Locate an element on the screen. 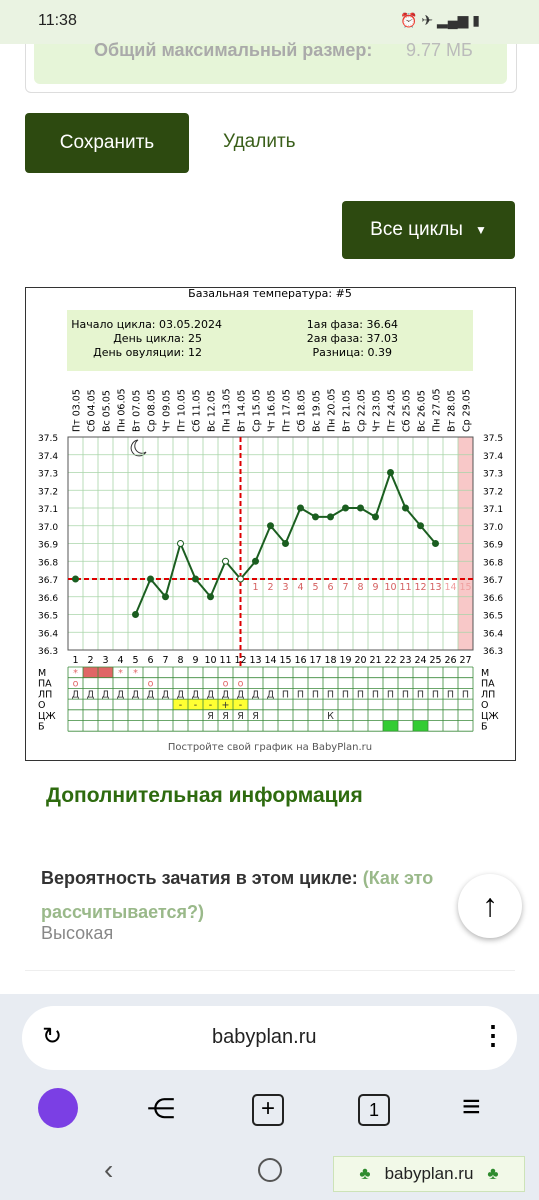 The width and height of the screenshot is (539, 1200). info-box is located at coordinates (270, 340).